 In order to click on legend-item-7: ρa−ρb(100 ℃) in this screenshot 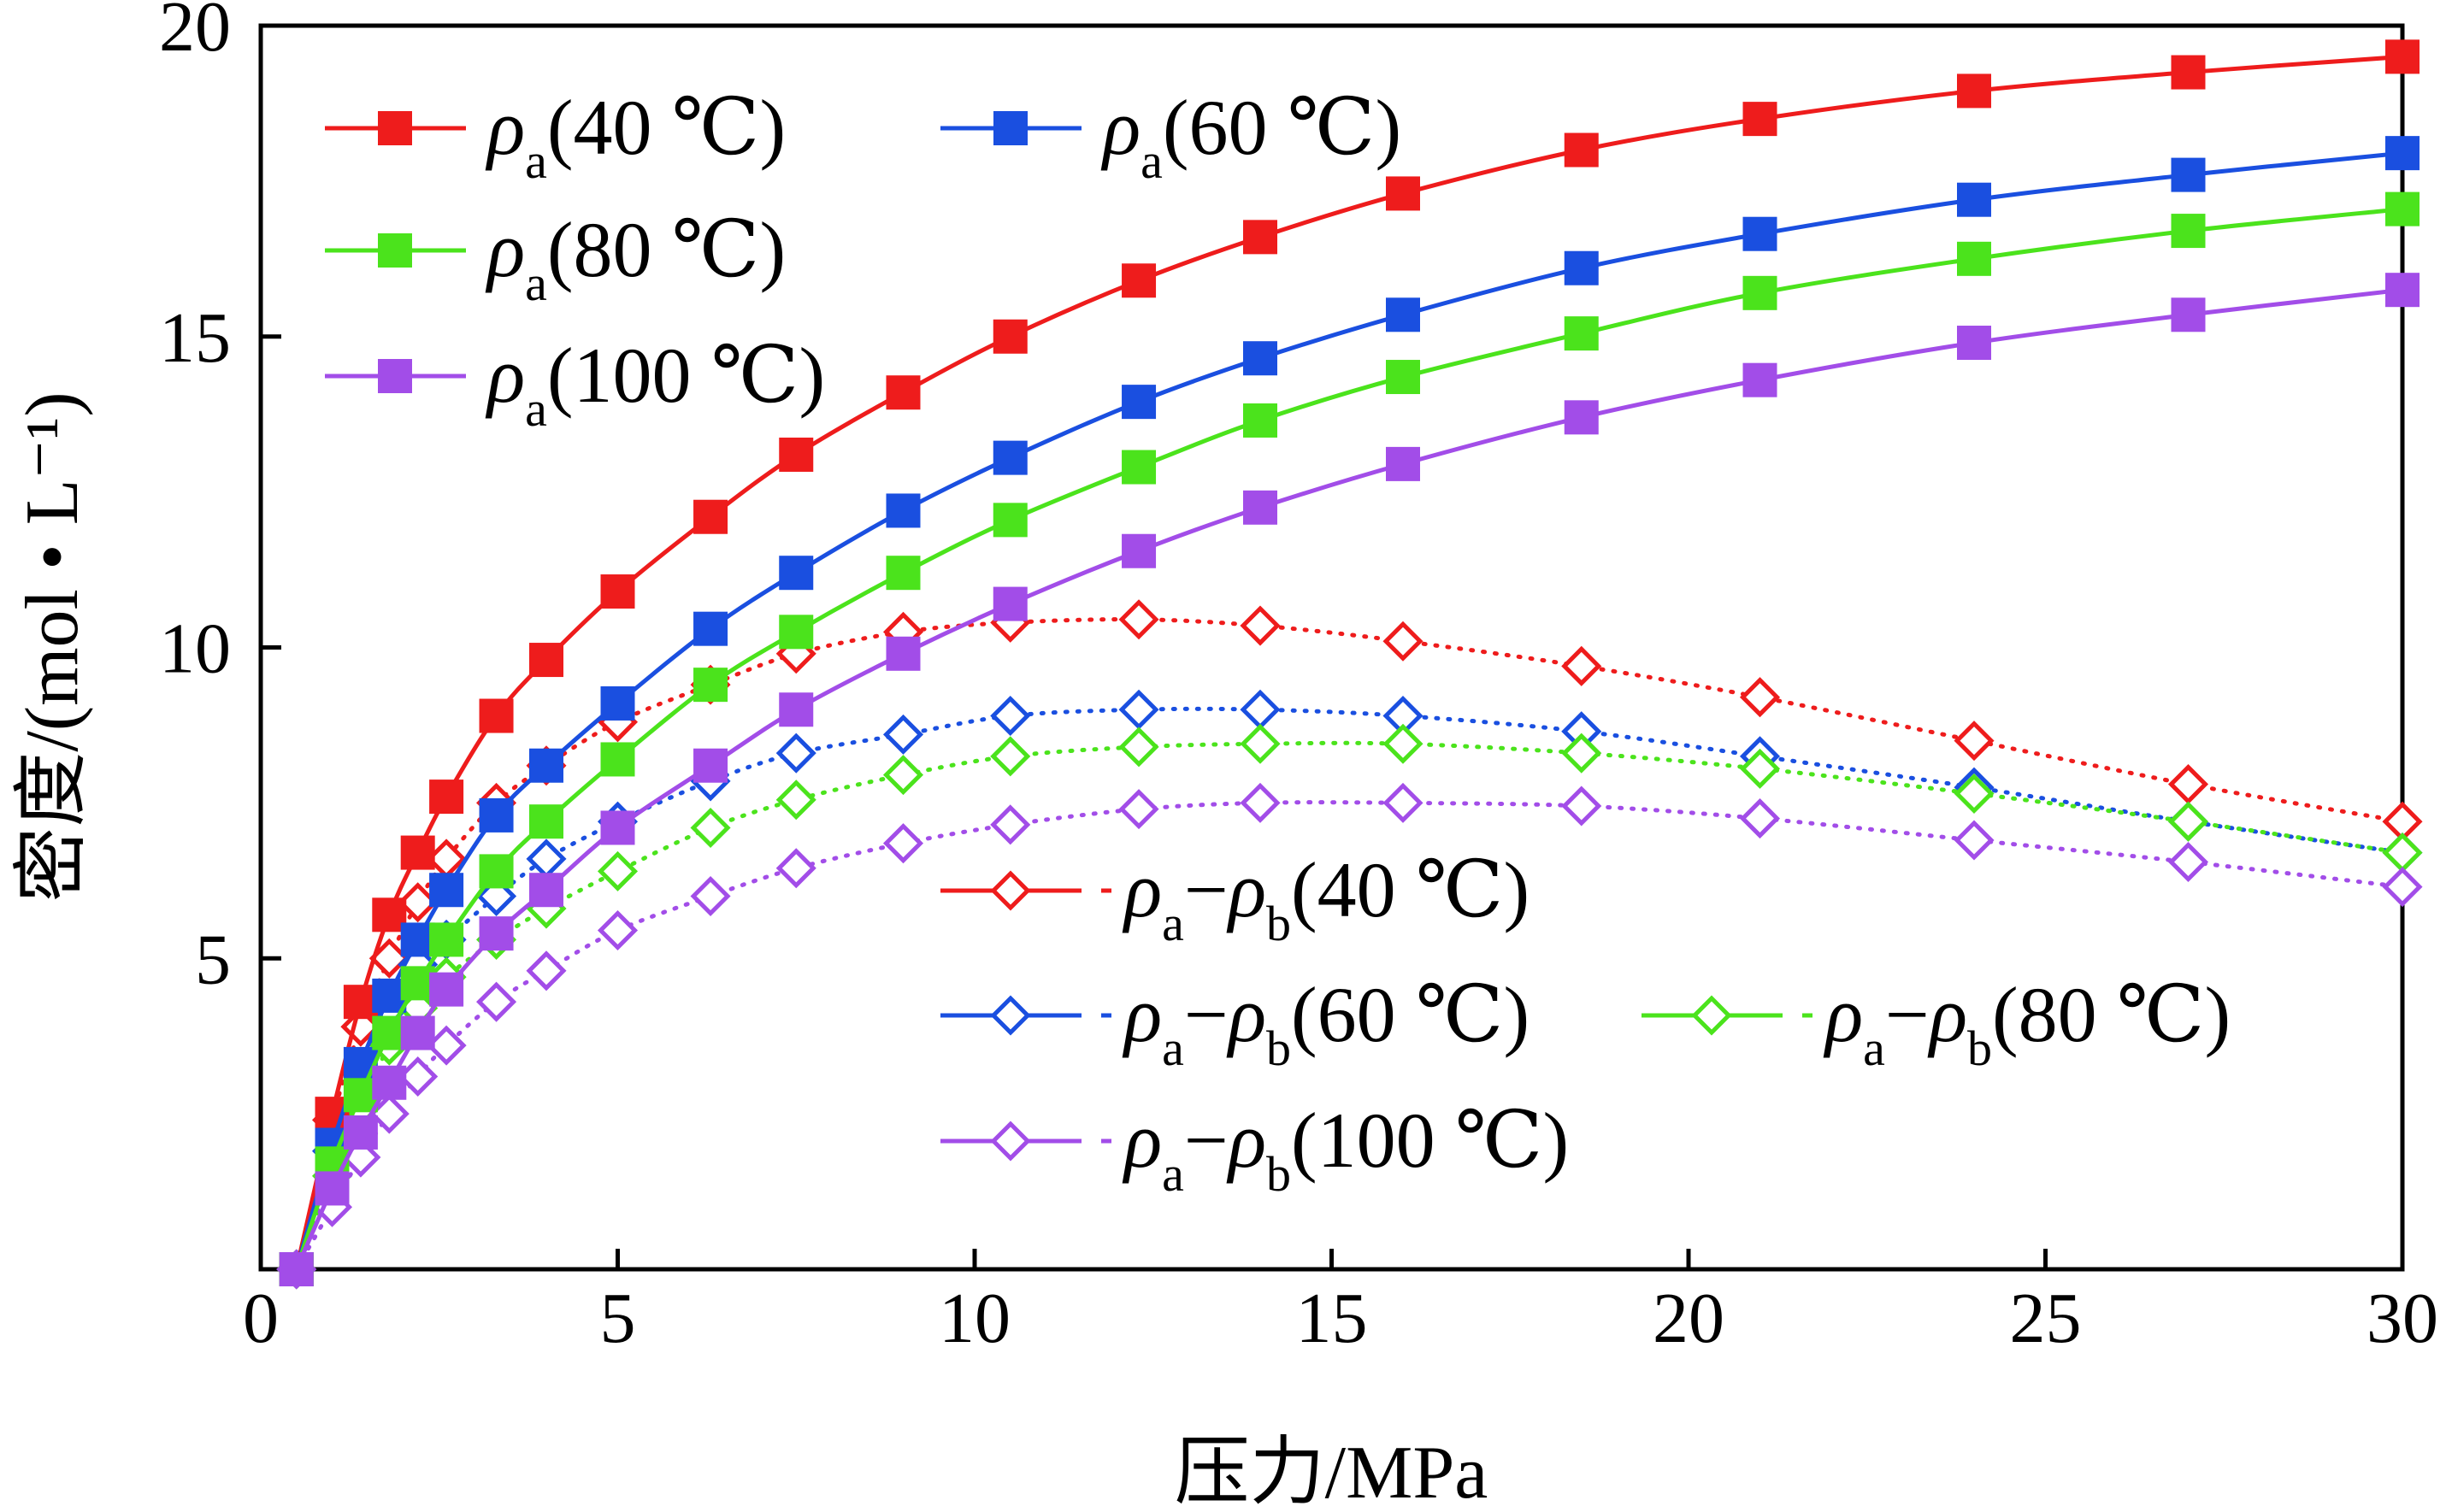, I will do `click(1254, 1149)`.